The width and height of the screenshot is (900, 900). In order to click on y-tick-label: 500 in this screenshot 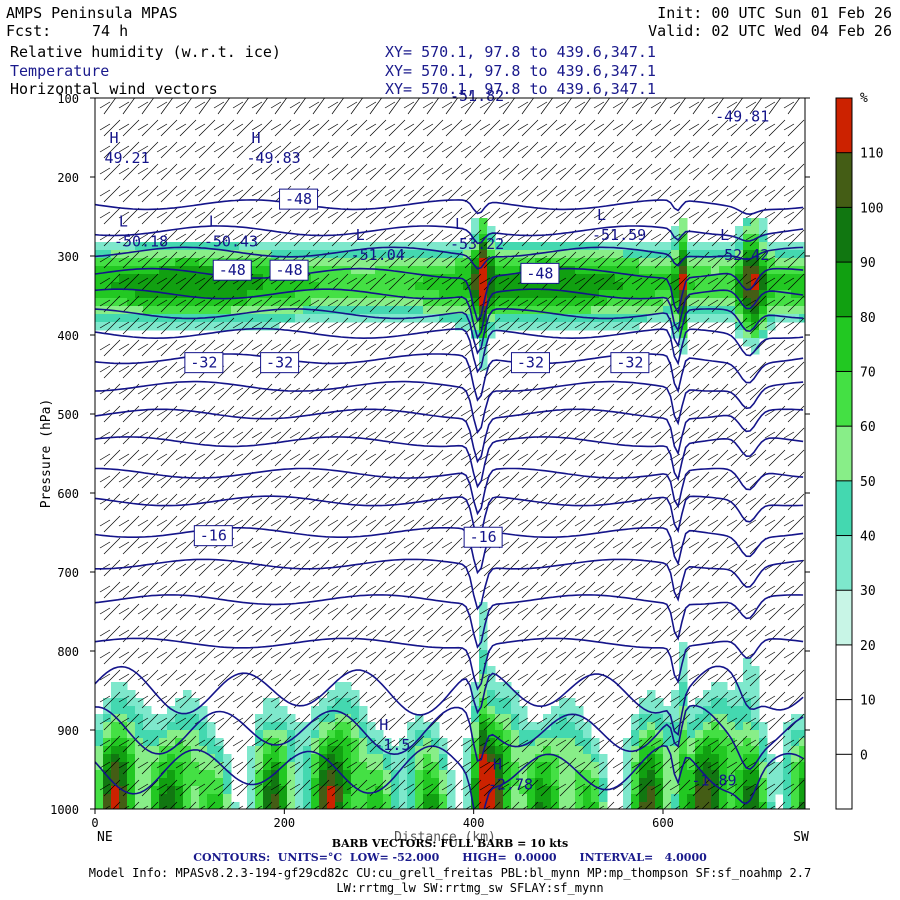, I will do `click(68, 415)`.